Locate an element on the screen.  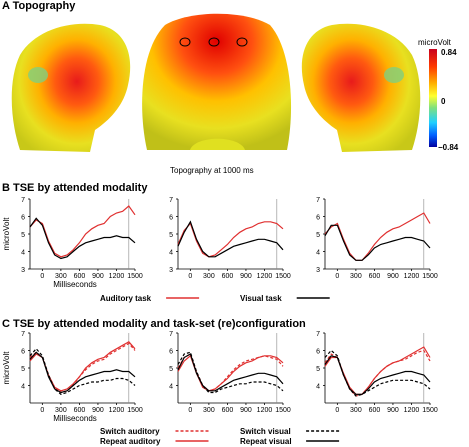
colorbar-mid-label: 0 is located at coordinates (443, 101).